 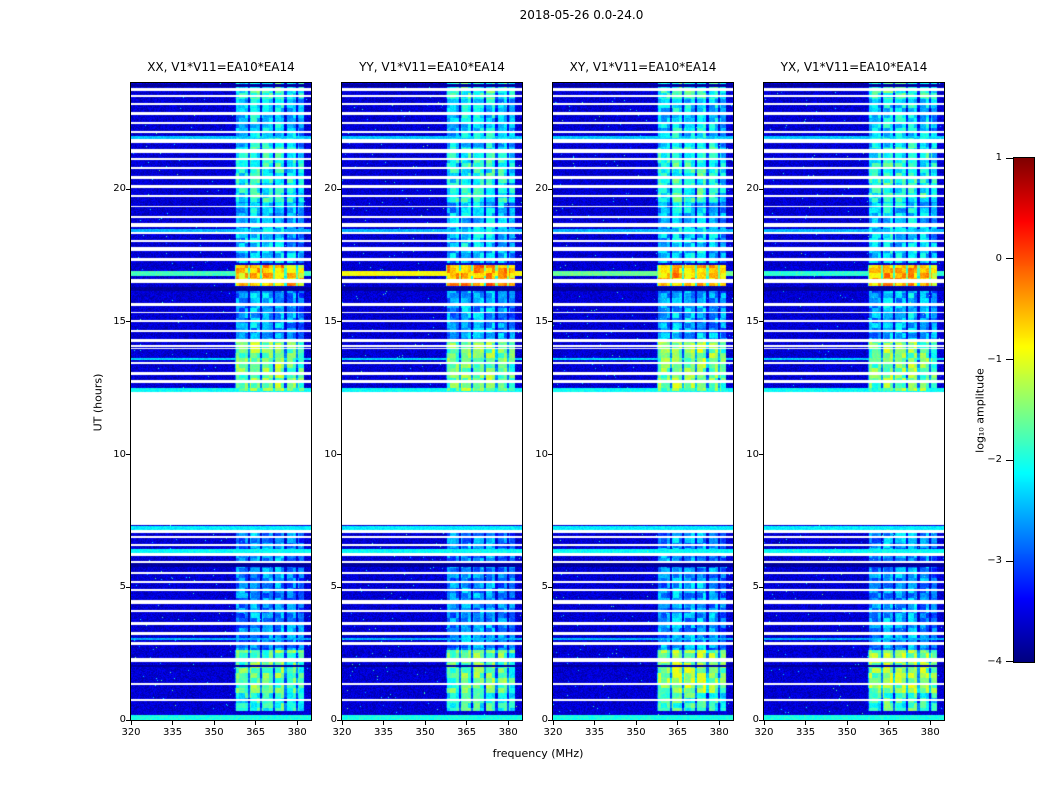 What do you see at coordinates (221, 401) in the screenshot?
I see `spectrogram-canvas-xx` at bounding box center [221, 401].